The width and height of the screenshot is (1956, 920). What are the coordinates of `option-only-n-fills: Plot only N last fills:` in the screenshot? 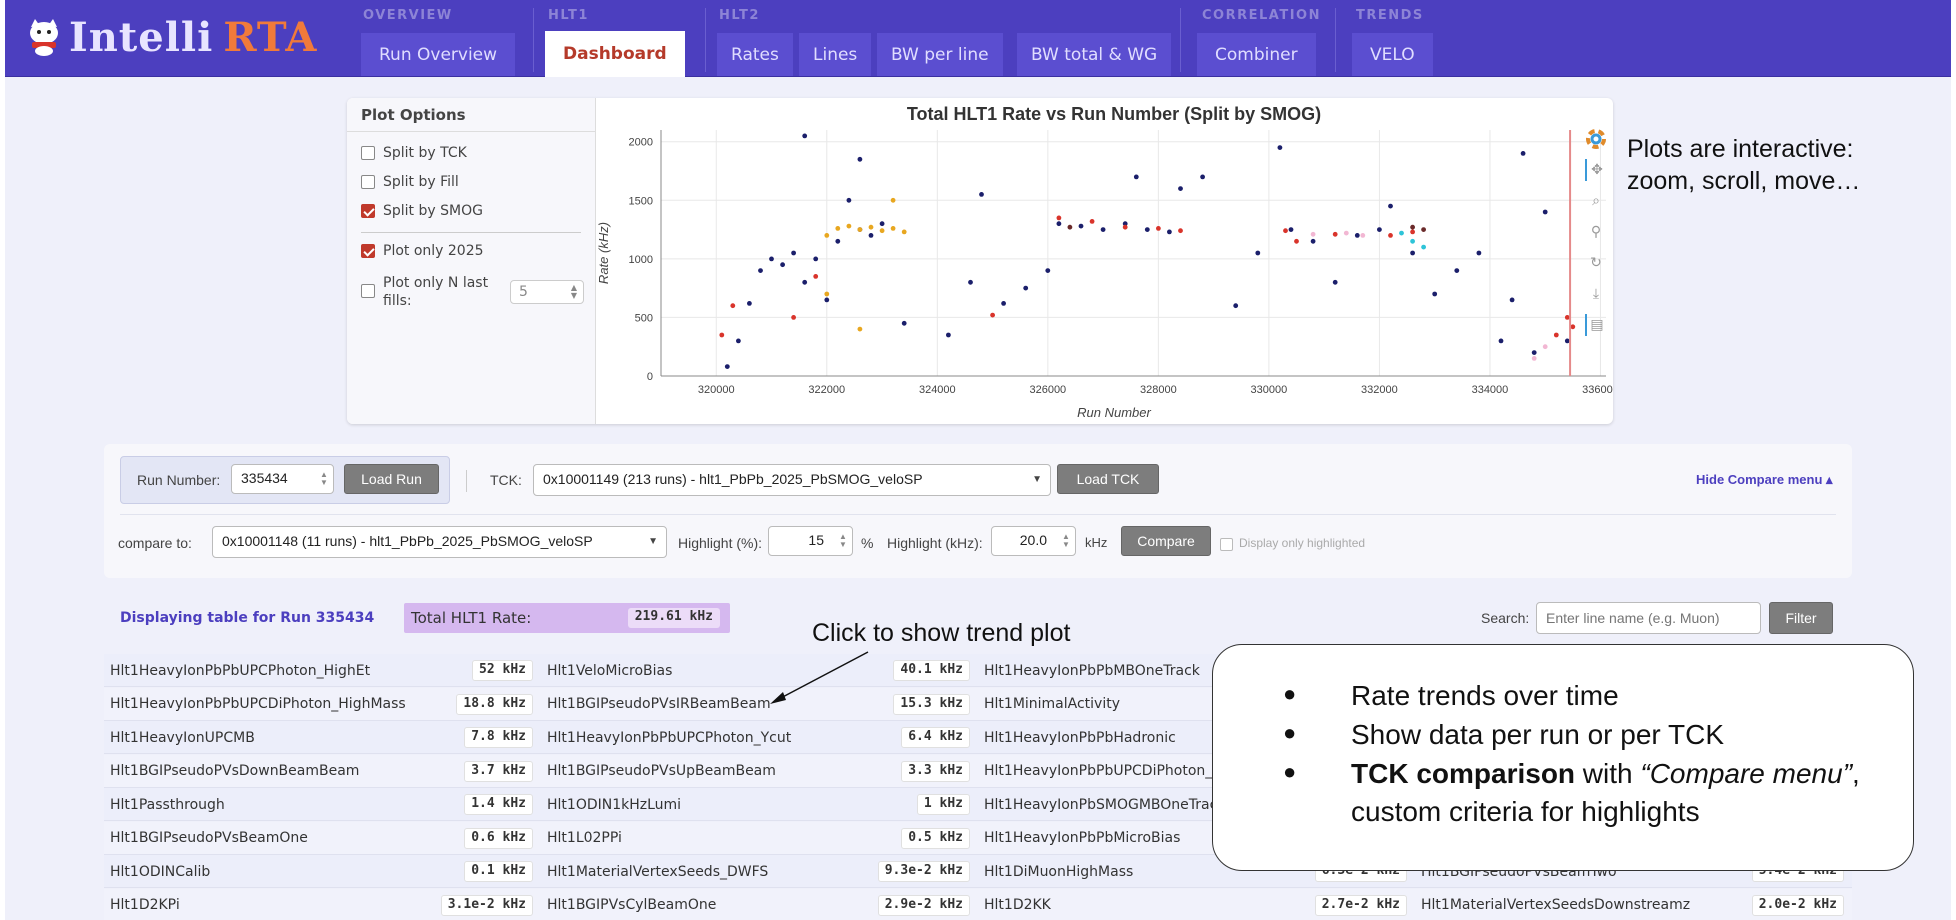 It's located at (431, 292).